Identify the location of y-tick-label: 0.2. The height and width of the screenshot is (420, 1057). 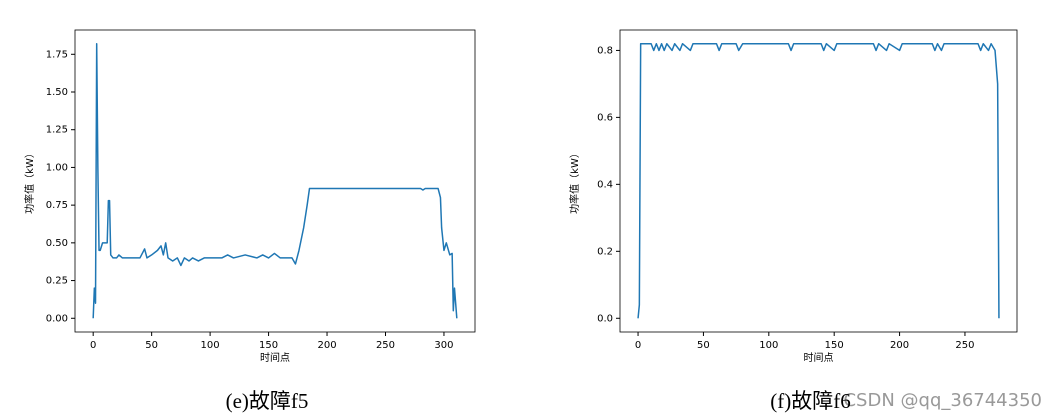
(605, 251).